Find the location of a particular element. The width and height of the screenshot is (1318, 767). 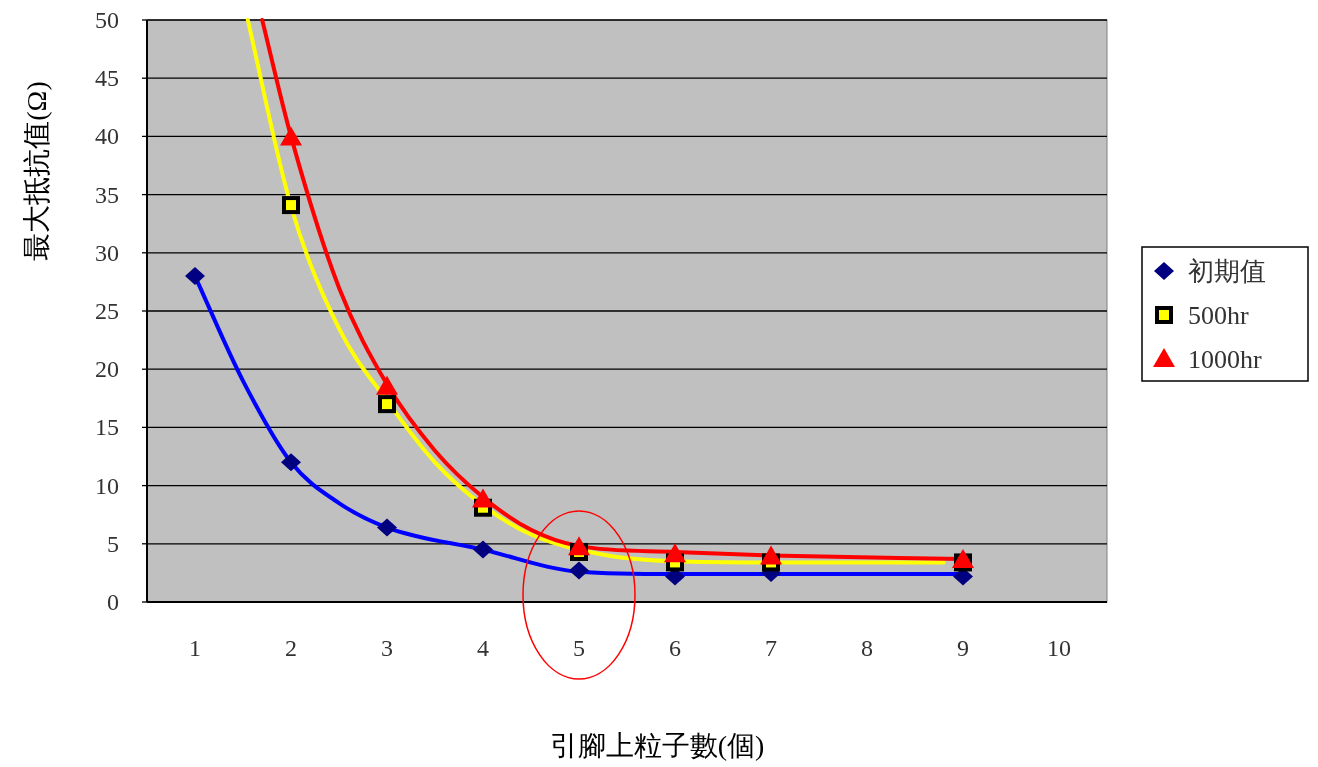

x-tick-label: 8 is located at coordinates (867, 648).